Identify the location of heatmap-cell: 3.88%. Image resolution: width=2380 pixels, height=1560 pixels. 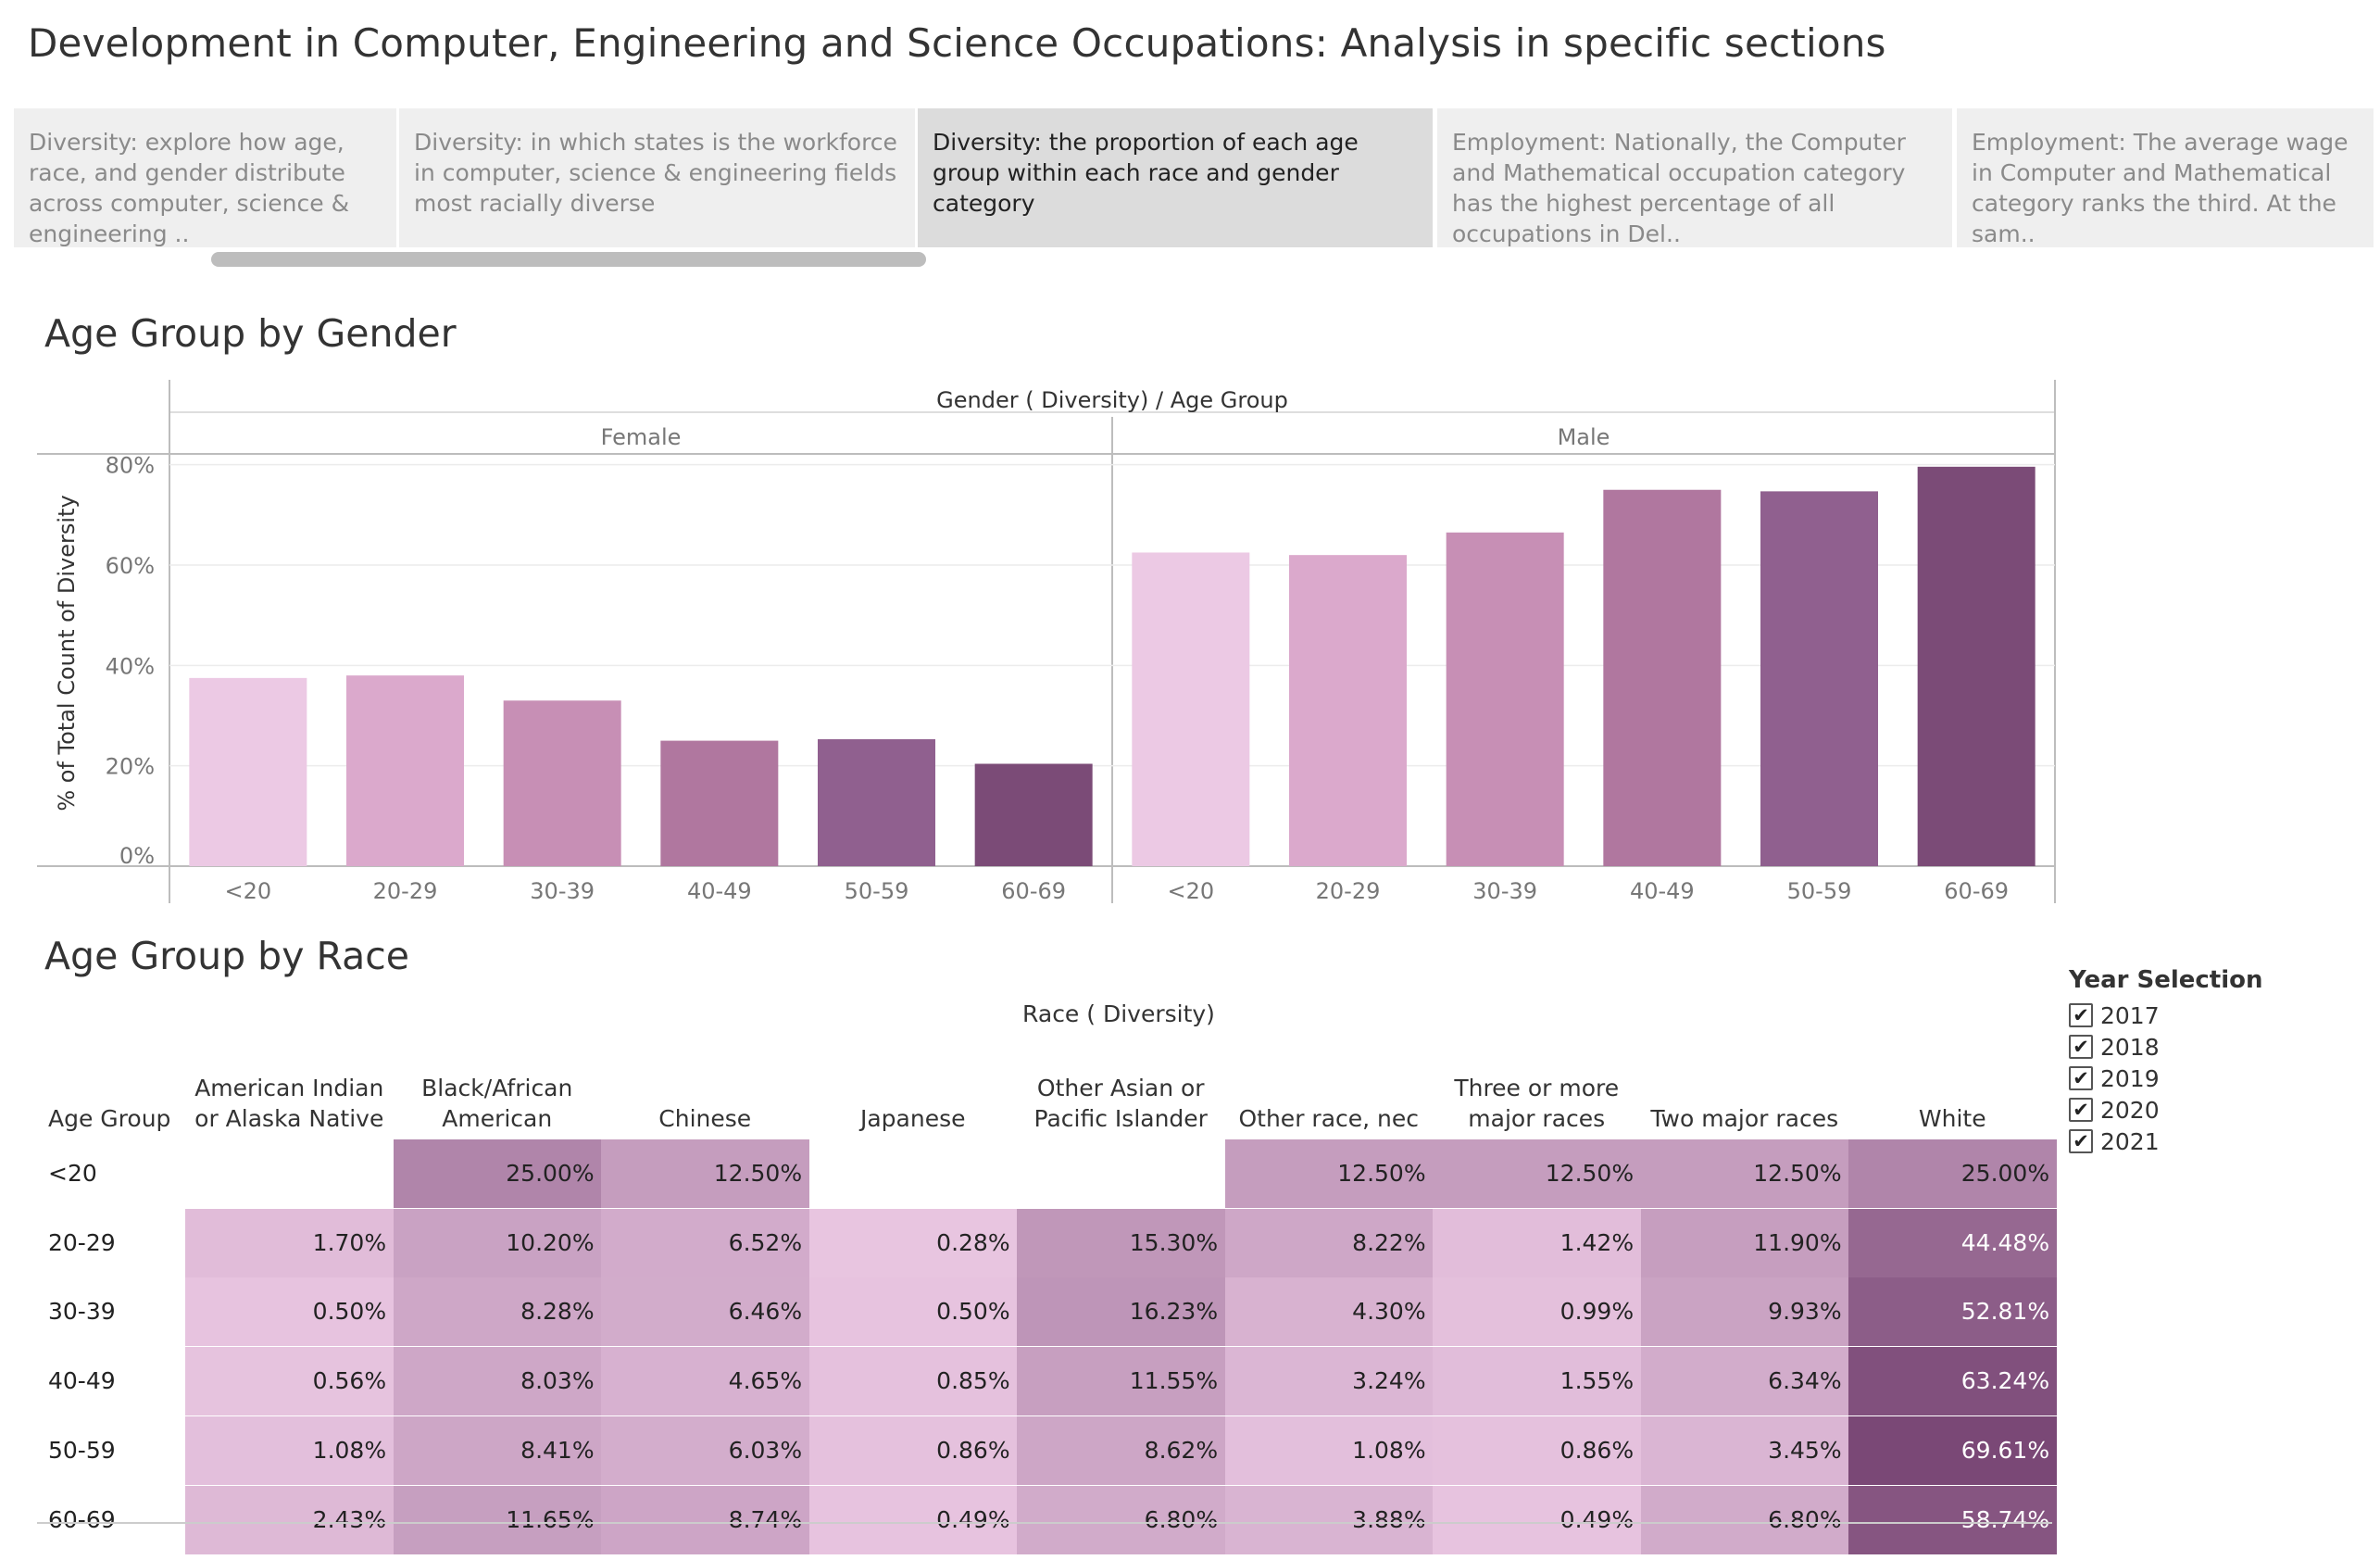
(1329, 1519).